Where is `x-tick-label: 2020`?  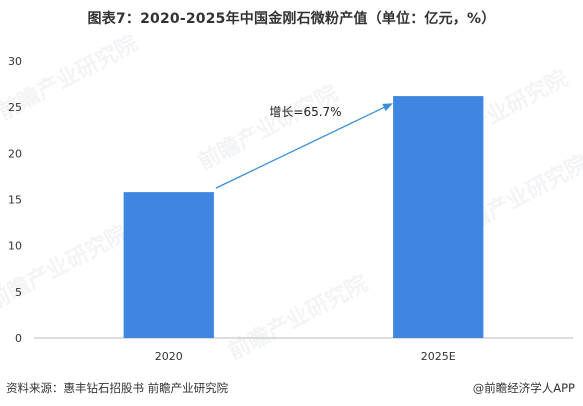 x-tick-label: 2020 is located at coordinates (169, 356).